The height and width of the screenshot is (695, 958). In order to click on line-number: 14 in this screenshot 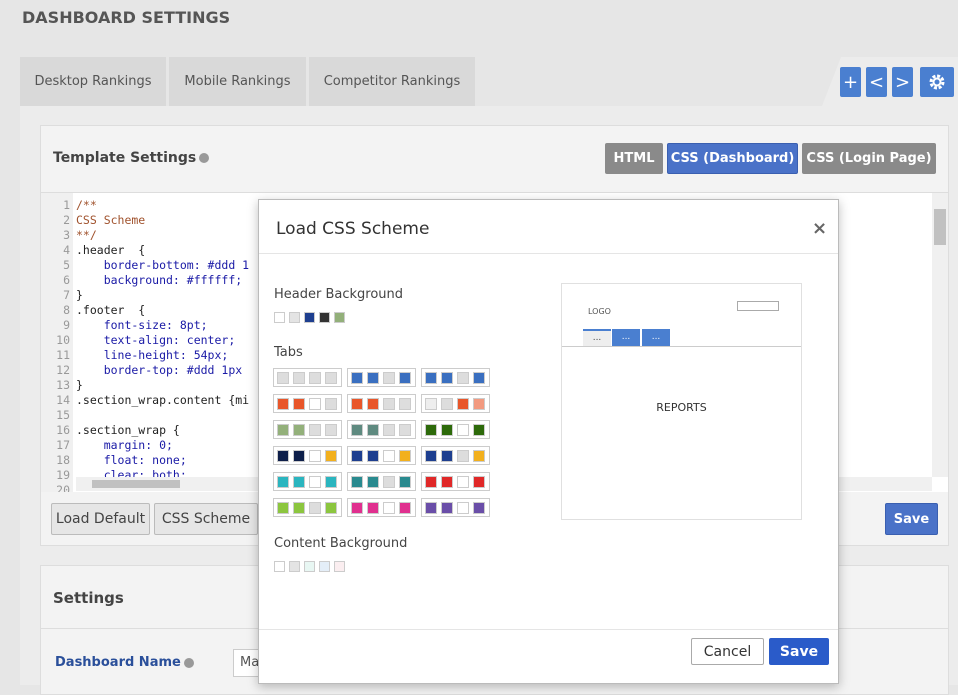, I will do `click(63, 400)`.